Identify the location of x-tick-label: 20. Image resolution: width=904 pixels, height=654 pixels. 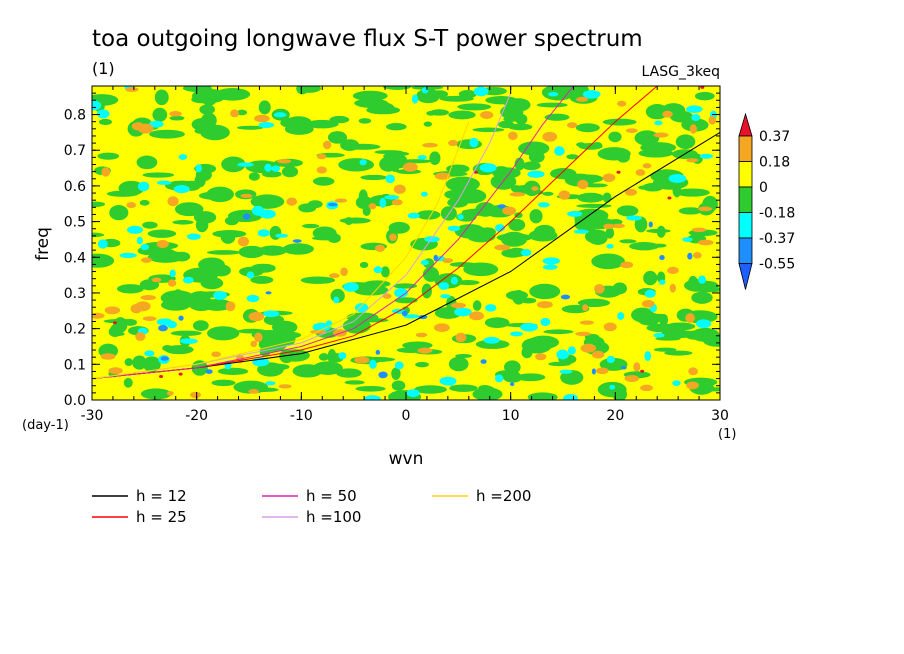
(615, 416).